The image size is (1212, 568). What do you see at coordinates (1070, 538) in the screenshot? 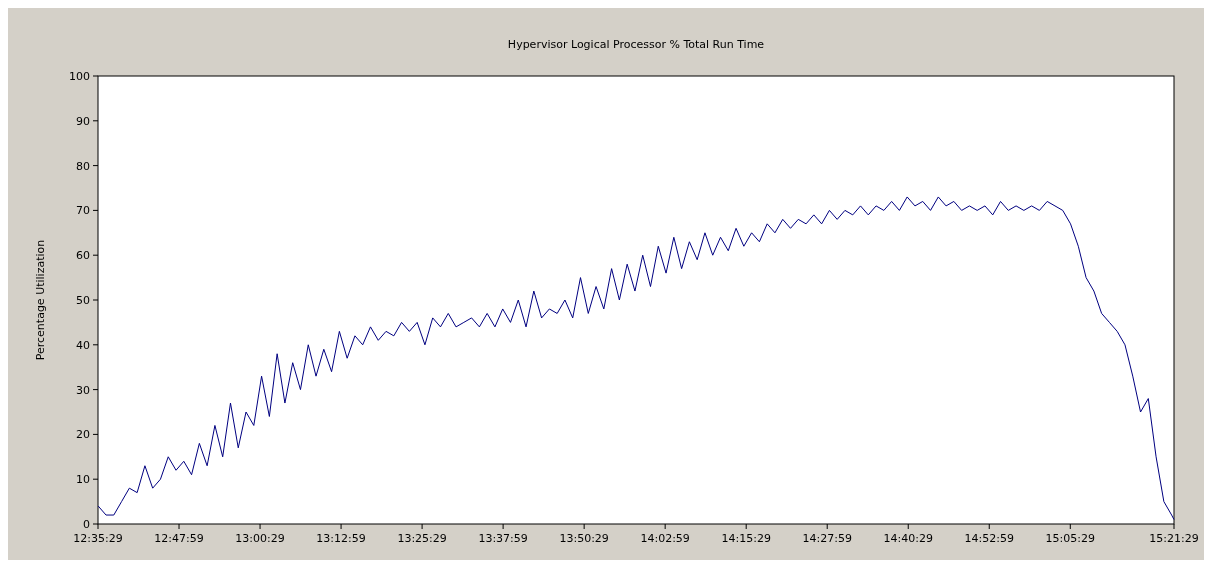
I see `x-tick-label: 15:05:29` at bounding box center [1070, 538].